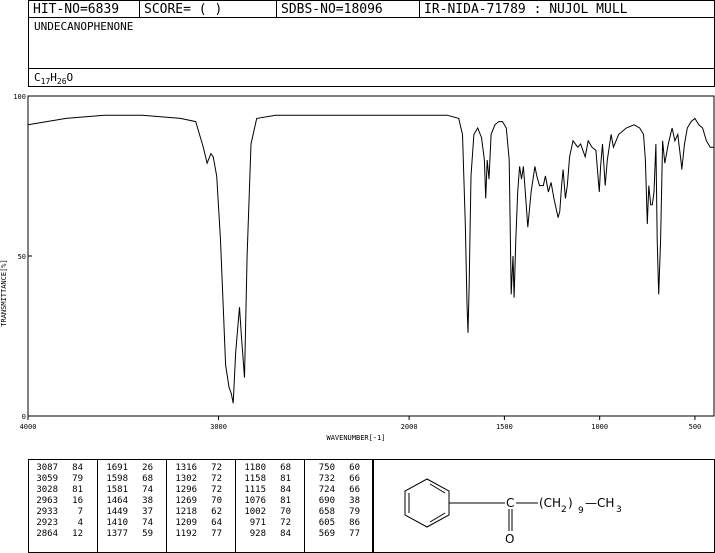 The width and height of the screenshot is (715, 553). Describe the element at coordinates (53, 78) in the screenshot. I see `molecular-formula: C17H26O` at that location.